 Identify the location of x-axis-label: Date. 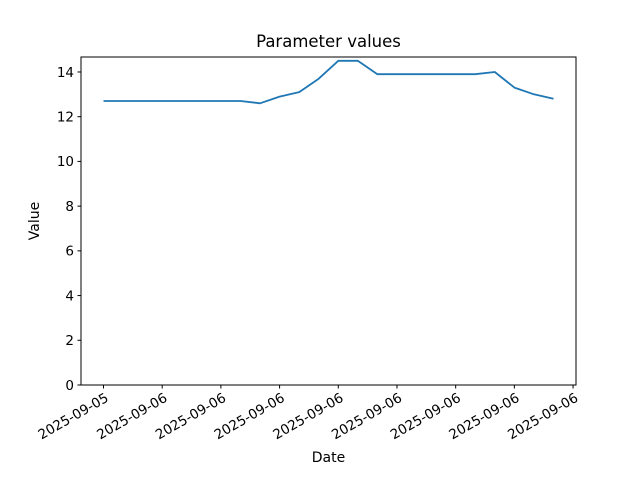
(328, 458).